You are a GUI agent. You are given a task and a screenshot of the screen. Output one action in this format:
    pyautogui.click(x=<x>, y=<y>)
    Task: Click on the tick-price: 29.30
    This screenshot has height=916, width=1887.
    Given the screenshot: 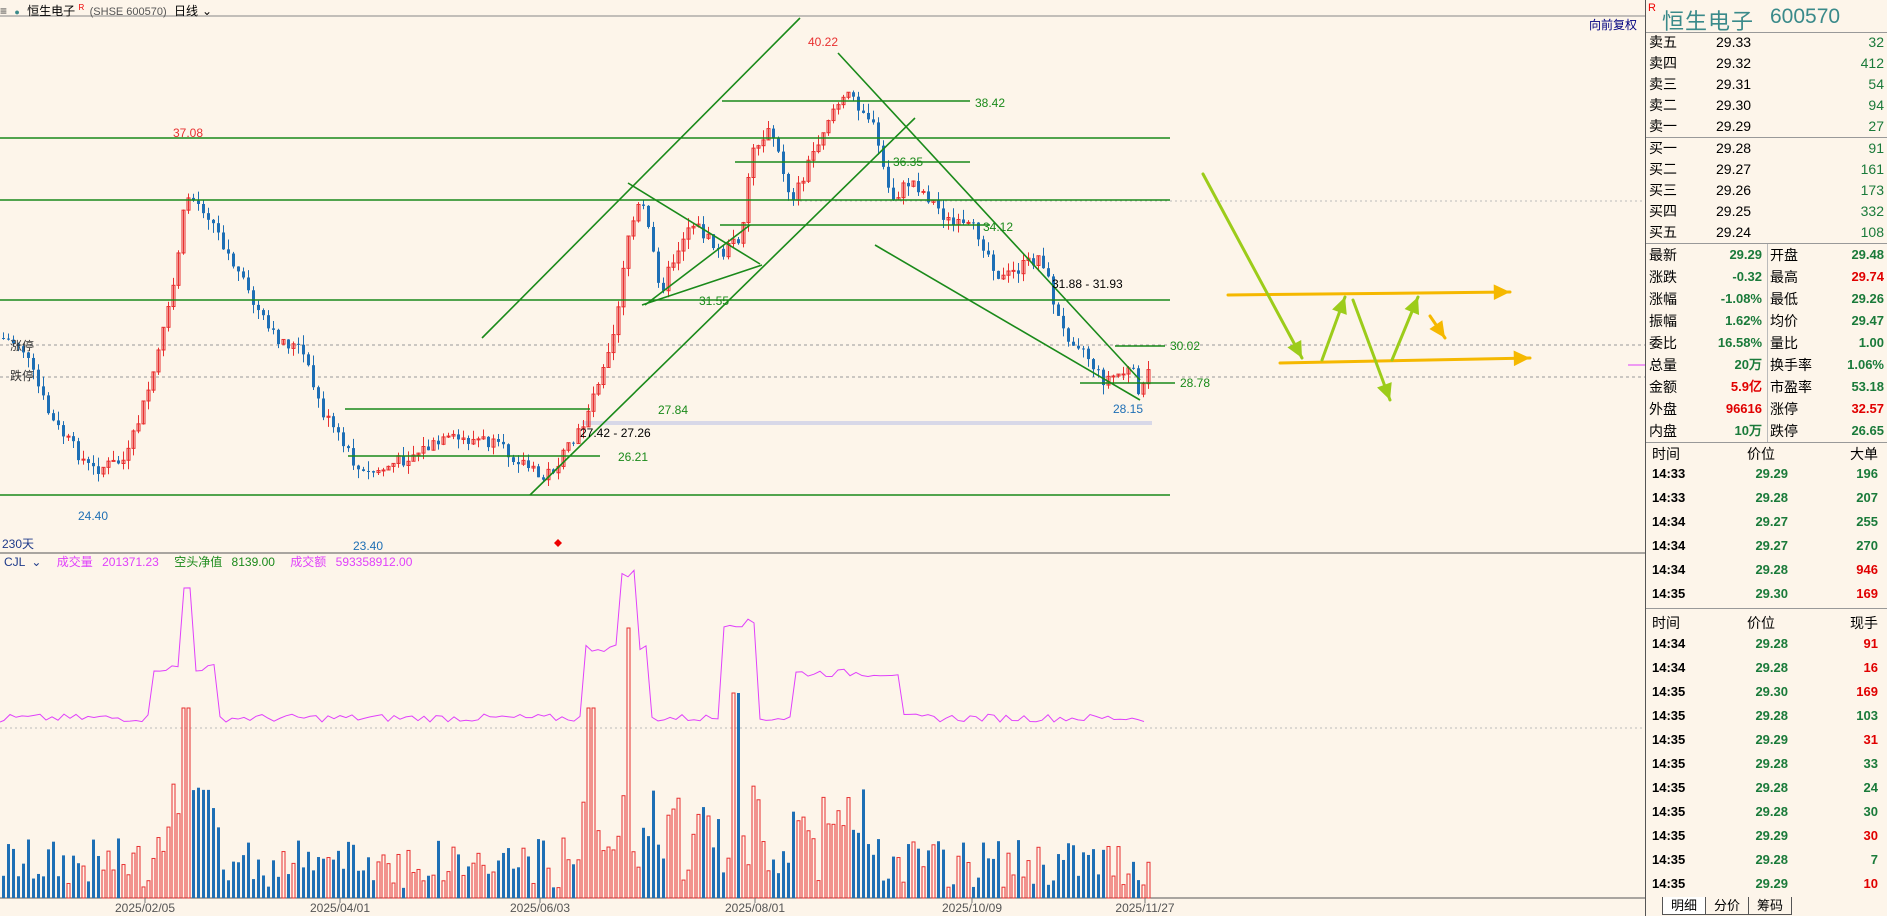 What is the action you would take?
    pyautogui.click(x=1771, y=593)
    